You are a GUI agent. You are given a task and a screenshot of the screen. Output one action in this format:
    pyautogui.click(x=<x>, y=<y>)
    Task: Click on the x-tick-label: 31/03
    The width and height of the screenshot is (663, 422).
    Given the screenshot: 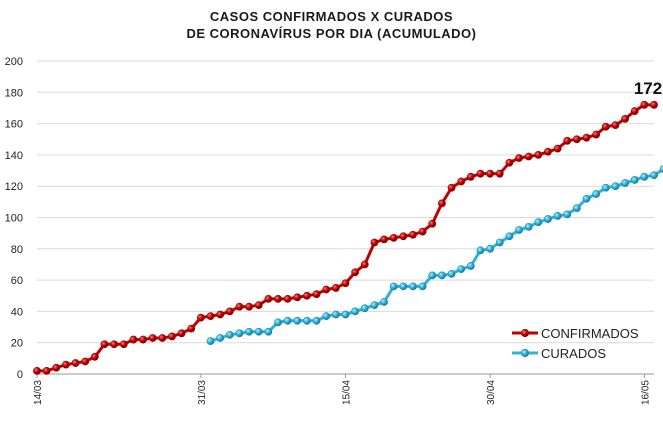 What is the action you would take?
    pyautogui.click(x=202, y=392)
    